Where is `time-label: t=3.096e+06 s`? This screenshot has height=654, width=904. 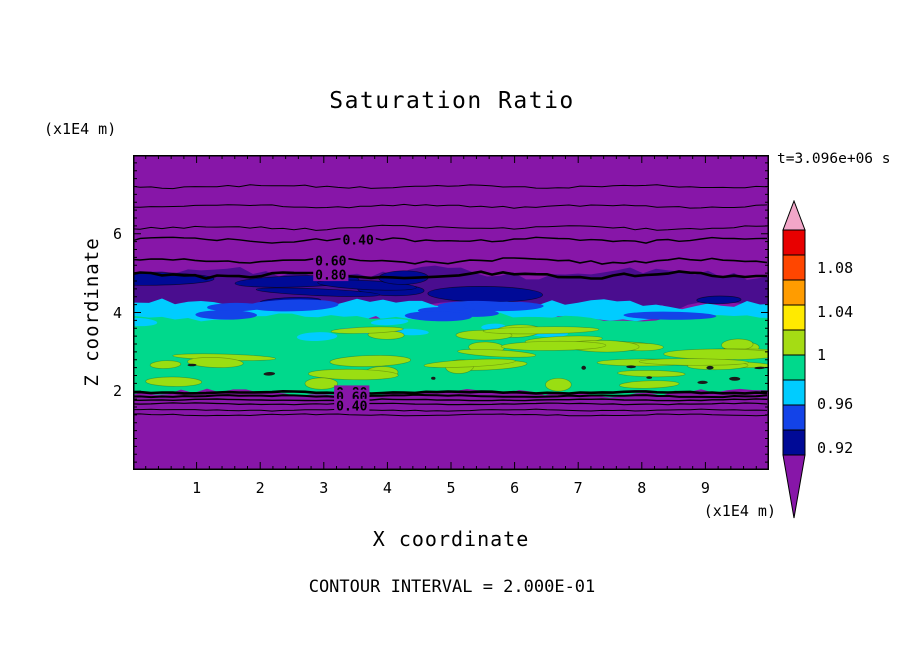 time-label: t=3.096e+06 s is located at coordinates (834, 159).